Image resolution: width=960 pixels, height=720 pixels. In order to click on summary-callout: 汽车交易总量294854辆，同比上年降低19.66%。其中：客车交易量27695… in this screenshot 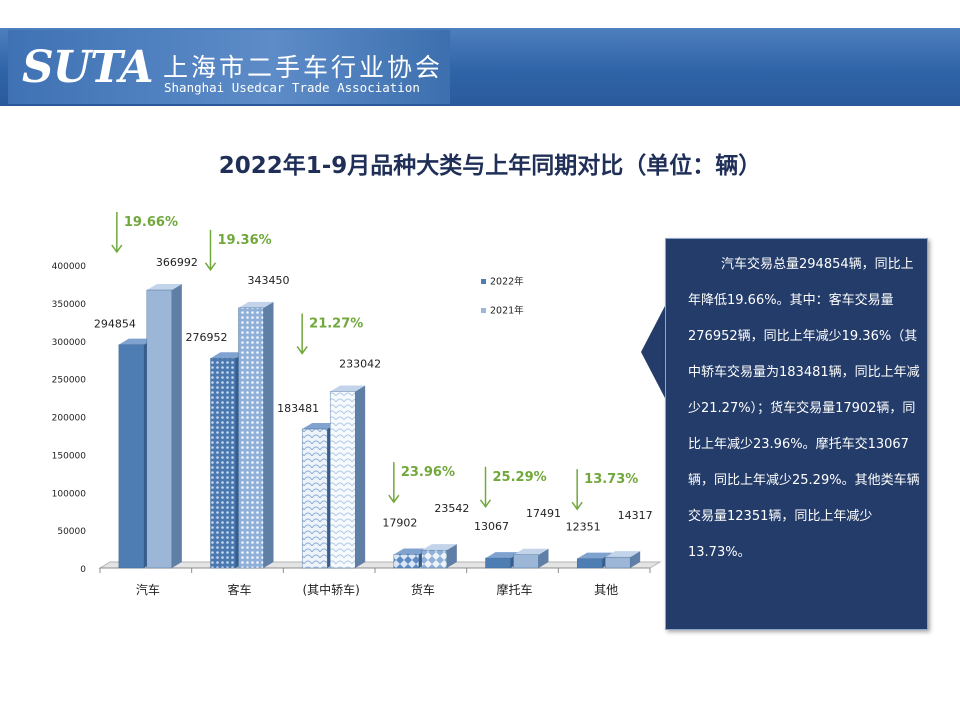, I will do `click(796, 434)`.